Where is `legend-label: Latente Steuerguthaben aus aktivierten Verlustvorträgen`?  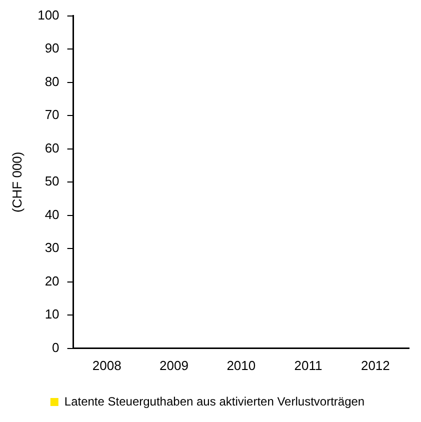 legend-label: Latente Steuerguthaben aus aktivierten Verlustvorträgen is located at coordinates (214, 401).